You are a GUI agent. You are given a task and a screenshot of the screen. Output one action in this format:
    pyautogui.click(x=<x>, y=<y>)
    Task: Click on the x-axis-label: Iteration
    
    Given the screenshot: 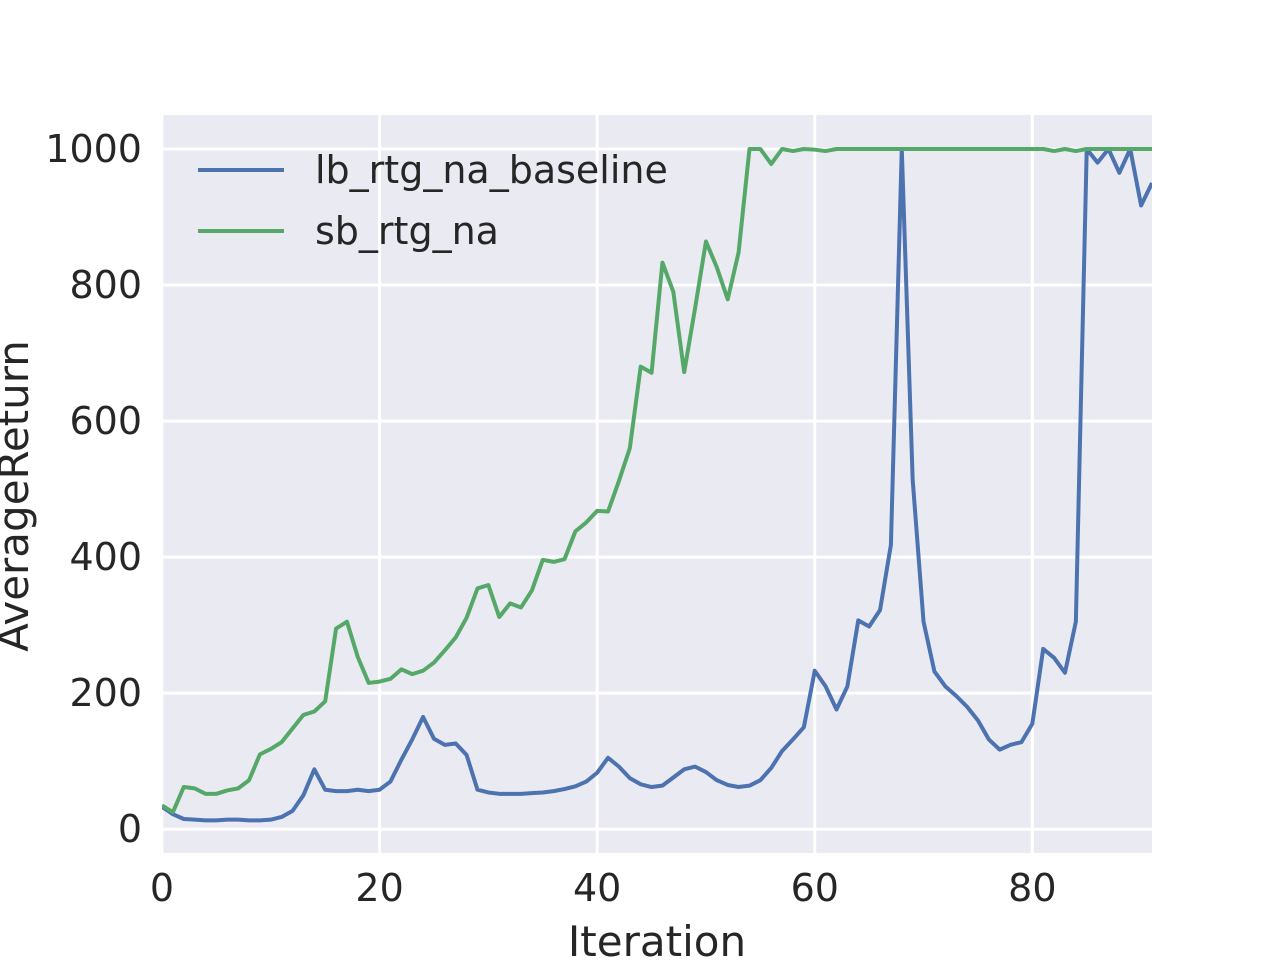 What is the action you would take?
    pyautogui.click(x=657, y=938)
    